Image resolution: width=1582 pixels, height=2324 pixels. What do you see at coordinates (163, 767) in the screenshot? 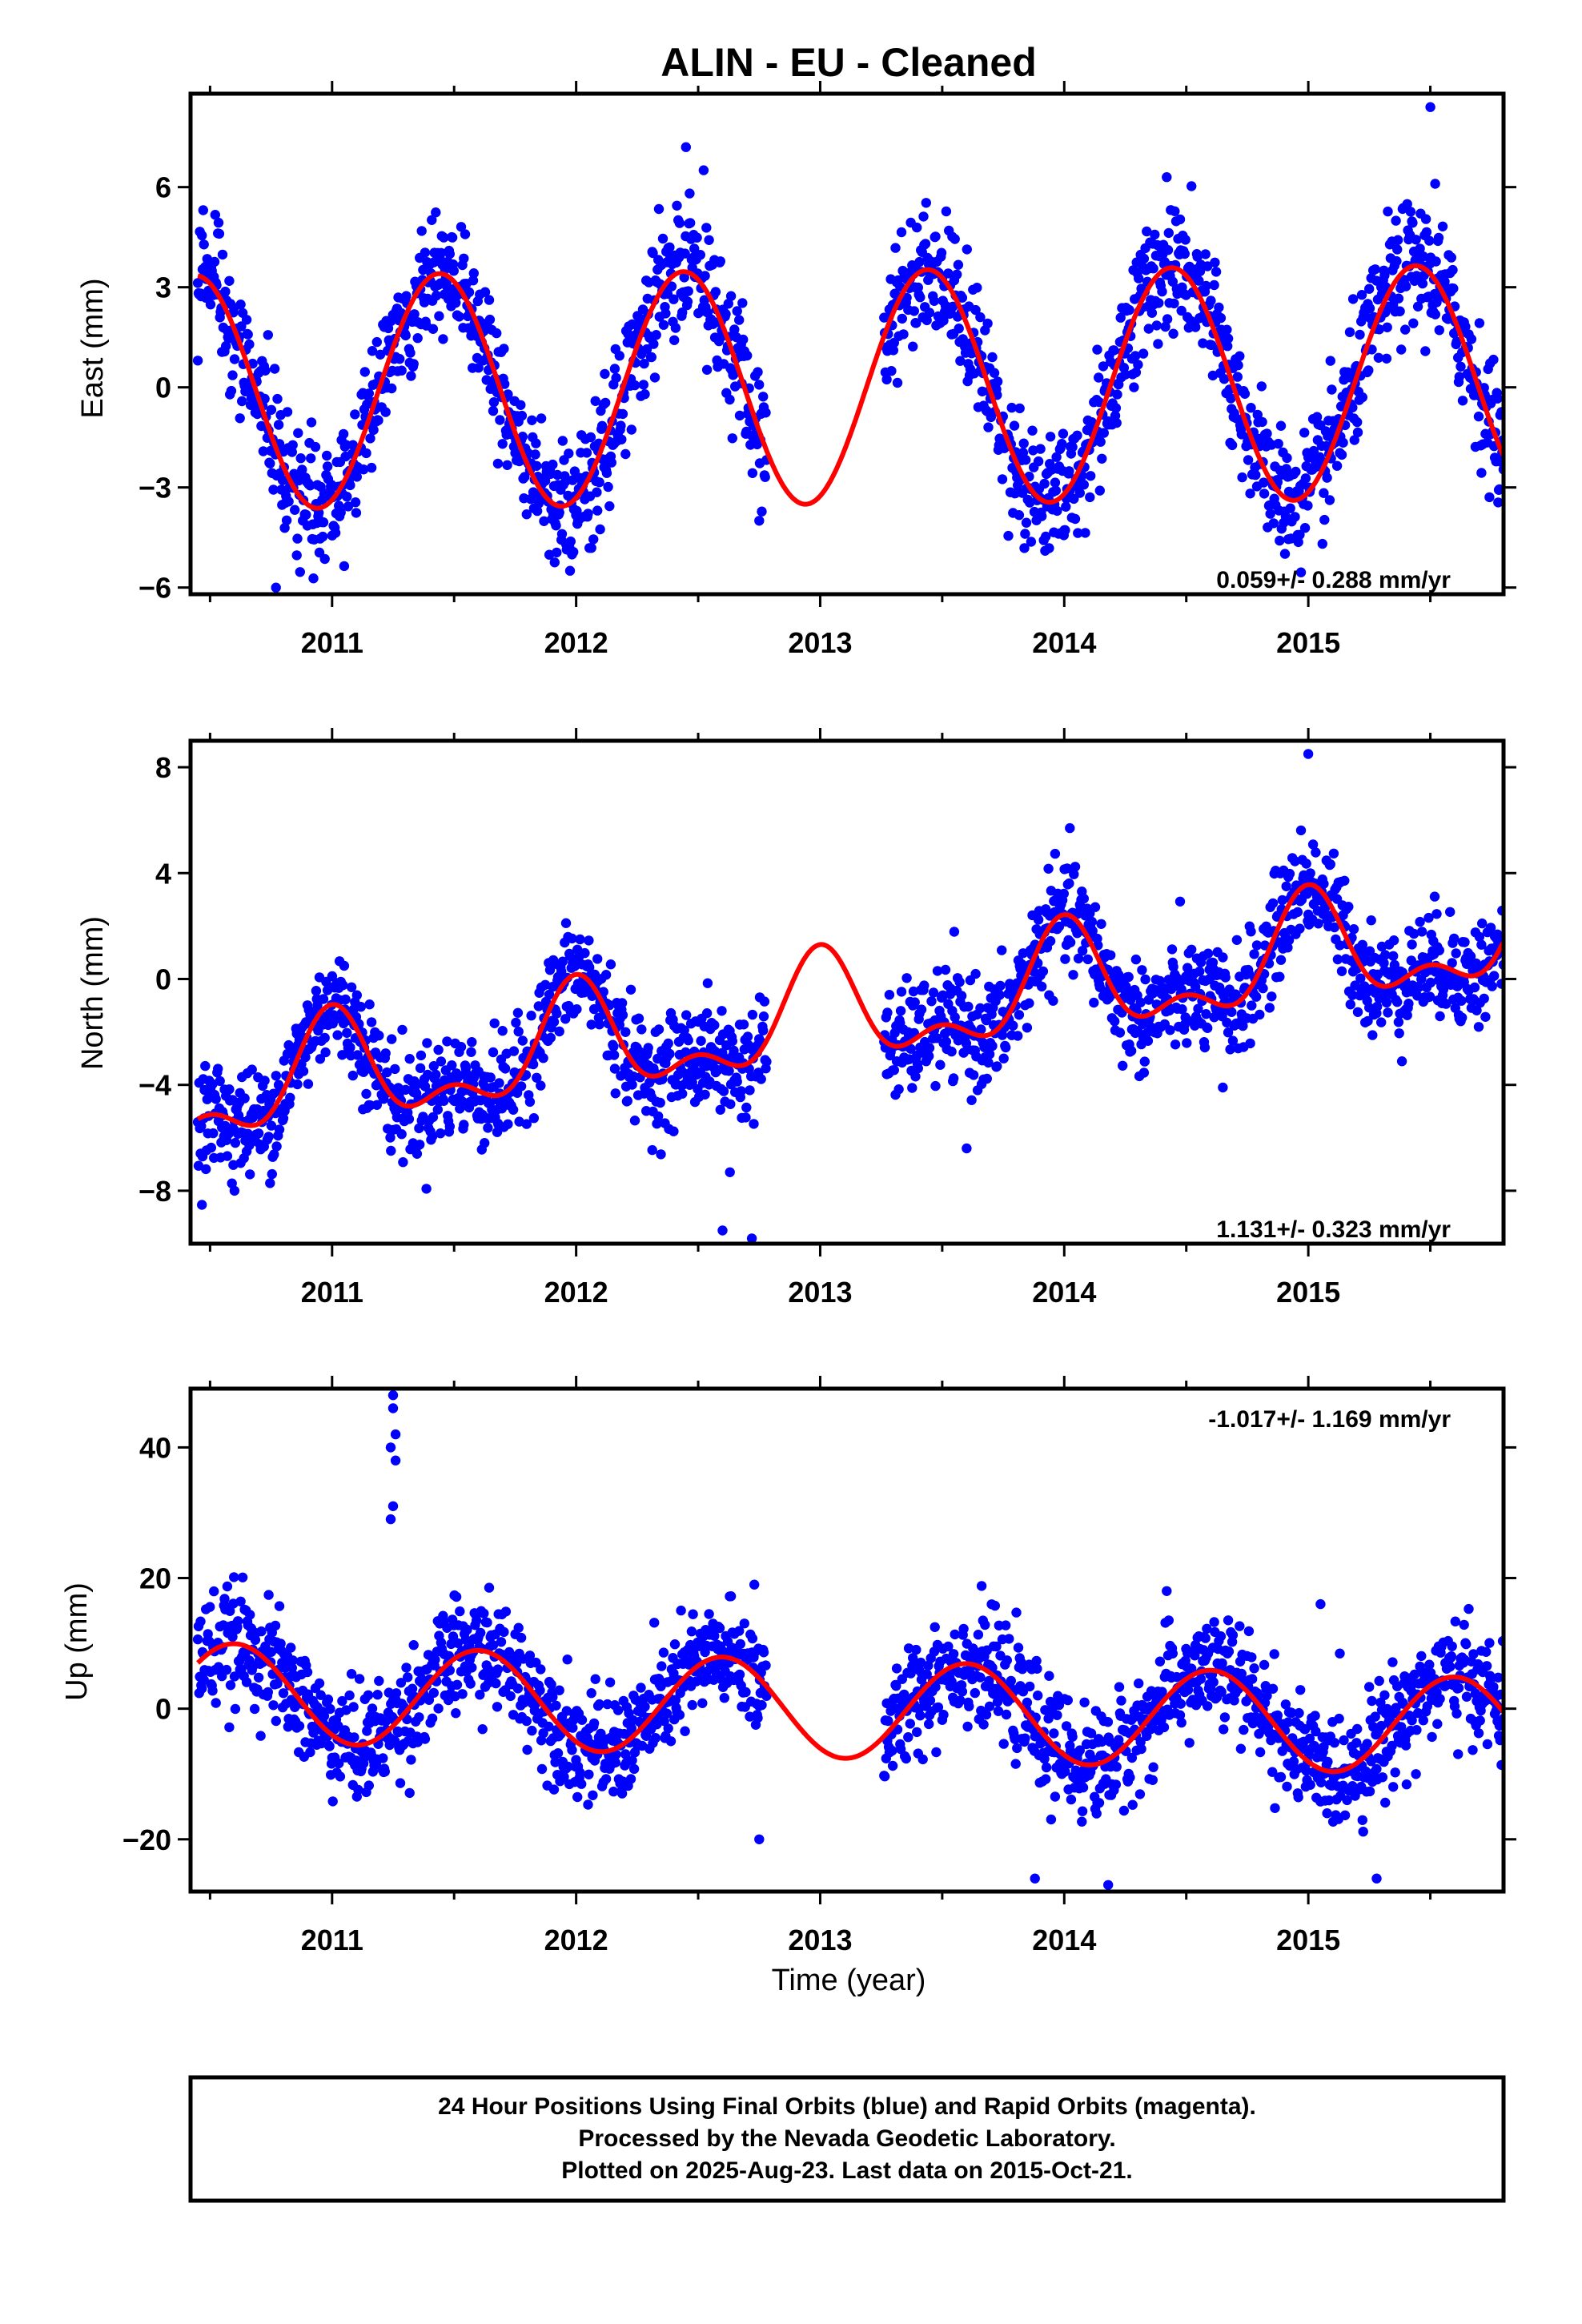
I see `north-y-tick-label: 8` at bounding box center [163, 767].